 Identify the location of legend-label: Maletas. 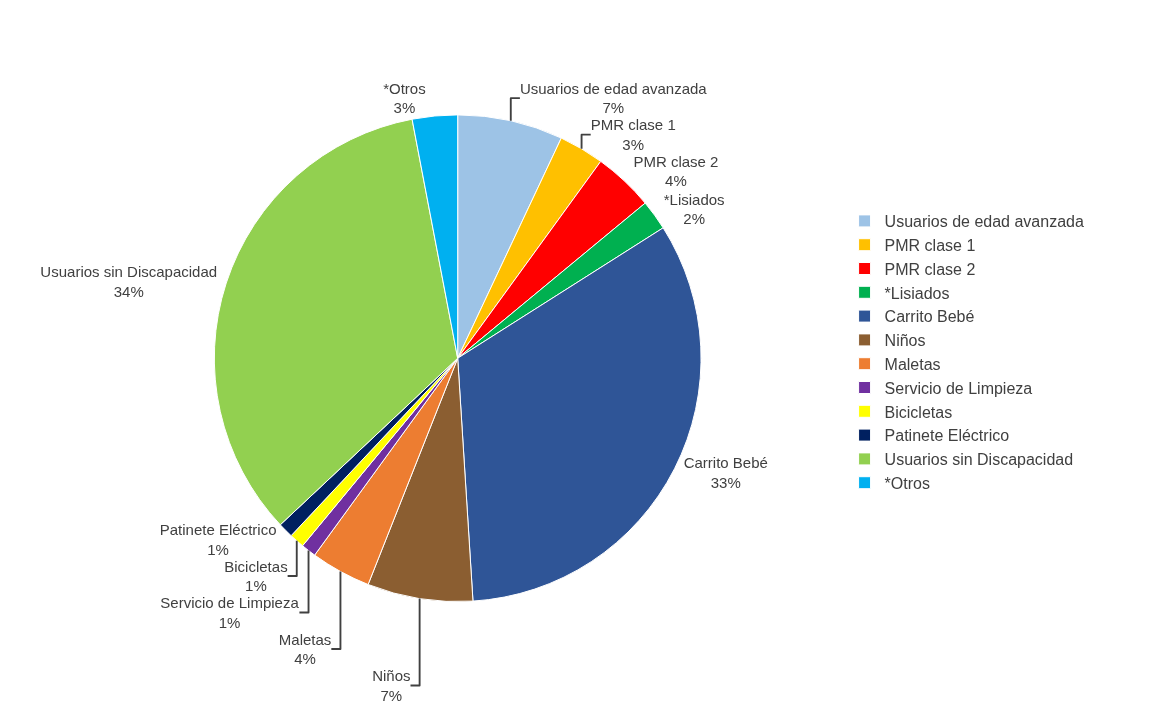
(912, 364).